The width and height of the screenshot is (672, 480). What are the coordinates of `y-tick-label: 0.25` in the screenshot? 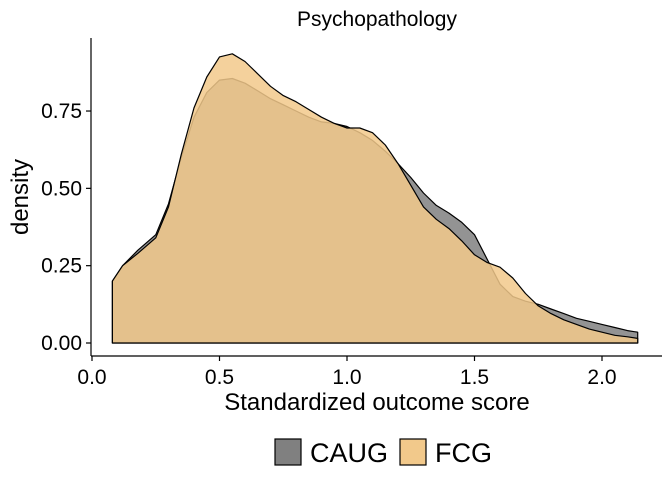 It's located at (61, 266).